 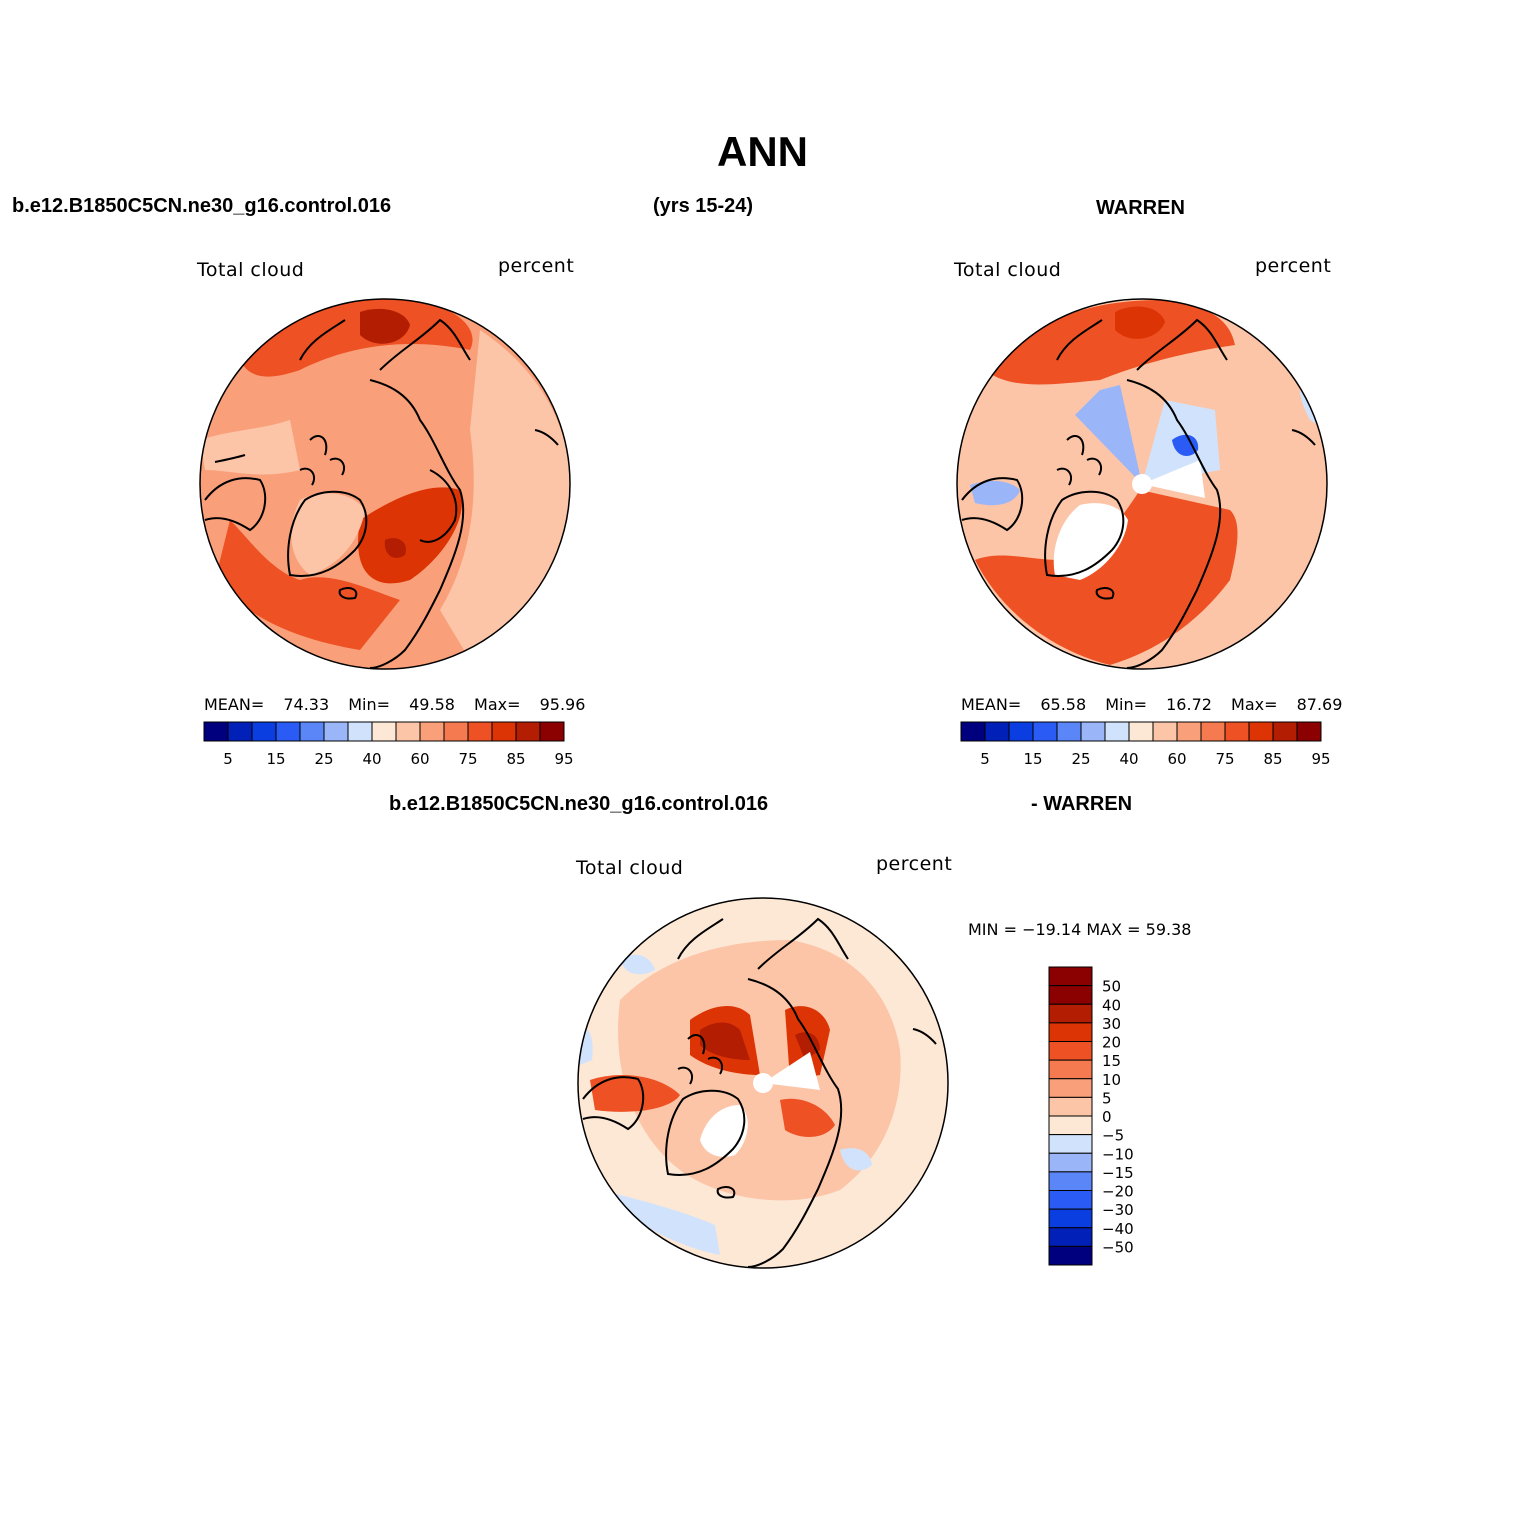 What do you see at coordinates (307, 585) in the screenshot?
I see `model-dark-band` at bounding box center [307, 585].